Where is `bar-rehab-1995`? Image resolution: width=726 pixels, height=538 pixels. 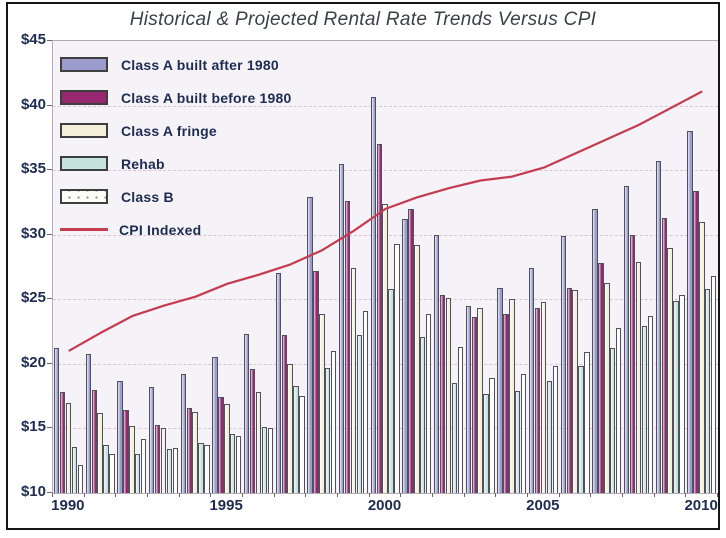 bar-rehab-1995 is located at coordinates (233, 463).